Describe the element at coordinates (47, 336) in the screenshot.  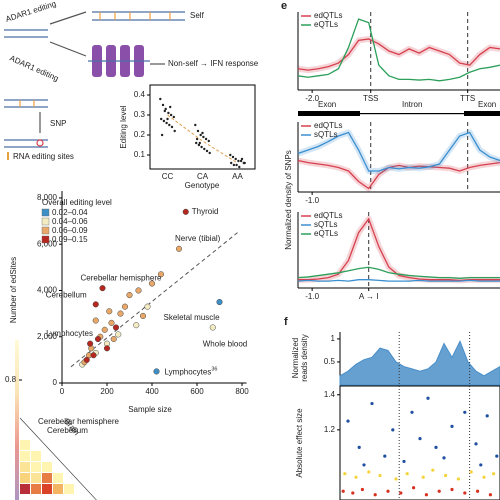
I see `y-tick-label: 2,000` at that location.